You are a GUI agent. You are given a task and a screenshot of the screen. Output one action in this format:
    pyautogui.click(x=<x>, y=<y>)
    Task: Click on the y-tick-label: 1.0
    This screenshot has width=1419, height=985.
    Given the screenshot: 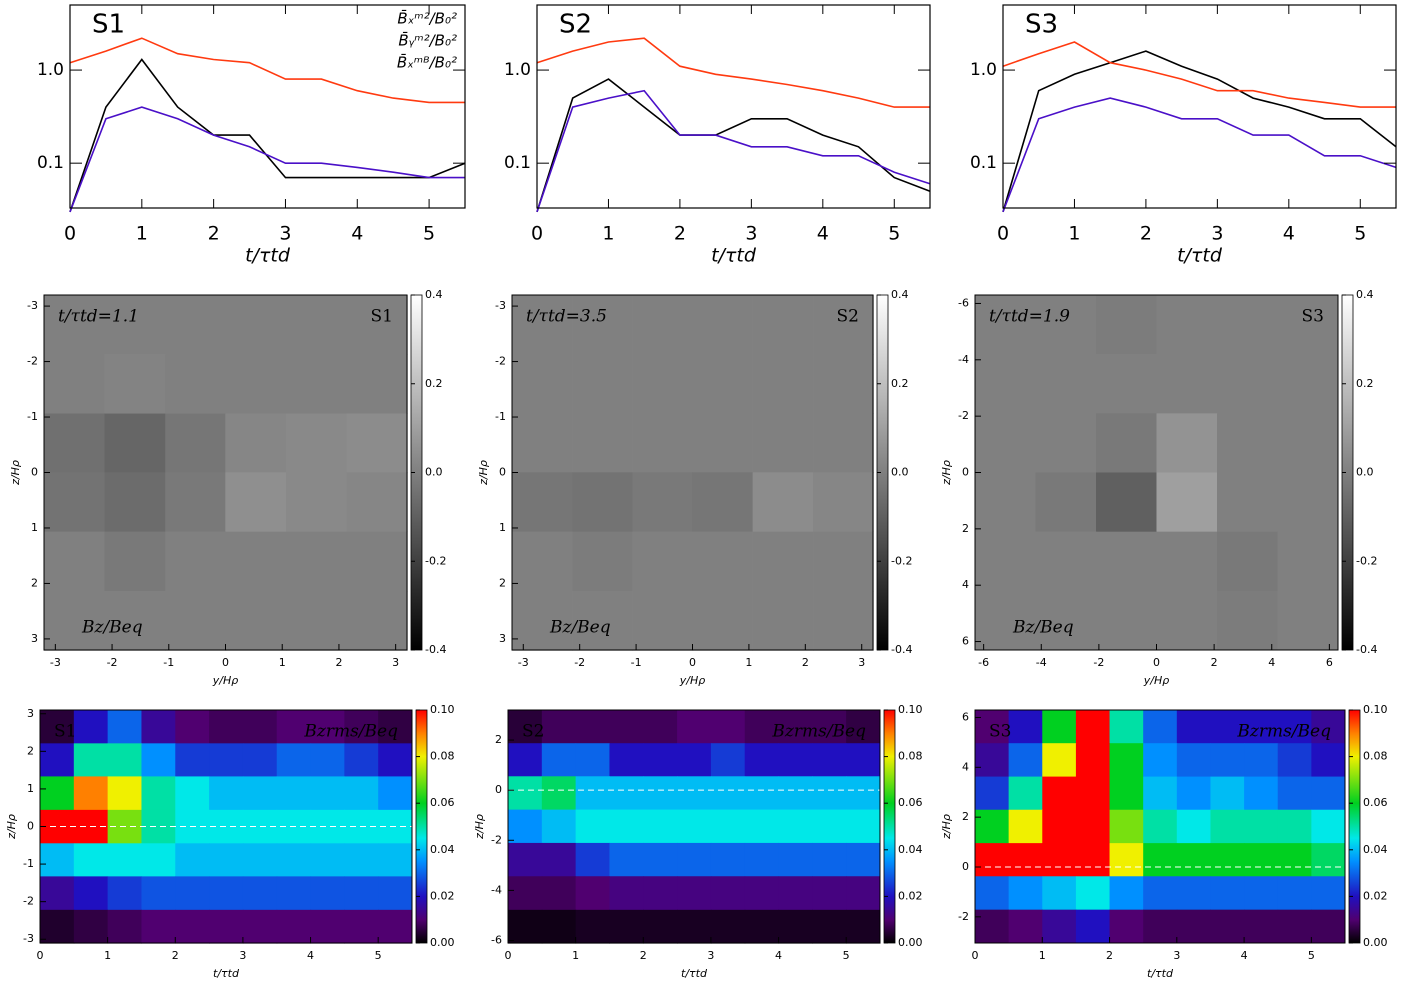 What is the action you would take?
    pyautogui.click(x=50, y=70)
    